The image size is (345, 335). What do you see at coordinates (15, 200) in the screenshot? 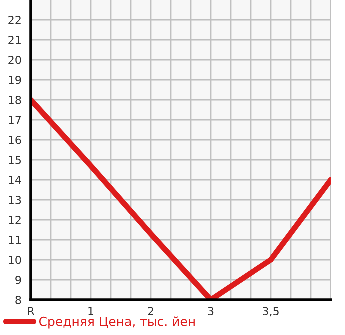
I see `y-tick-label: 13` at bounding box center [15, 200].